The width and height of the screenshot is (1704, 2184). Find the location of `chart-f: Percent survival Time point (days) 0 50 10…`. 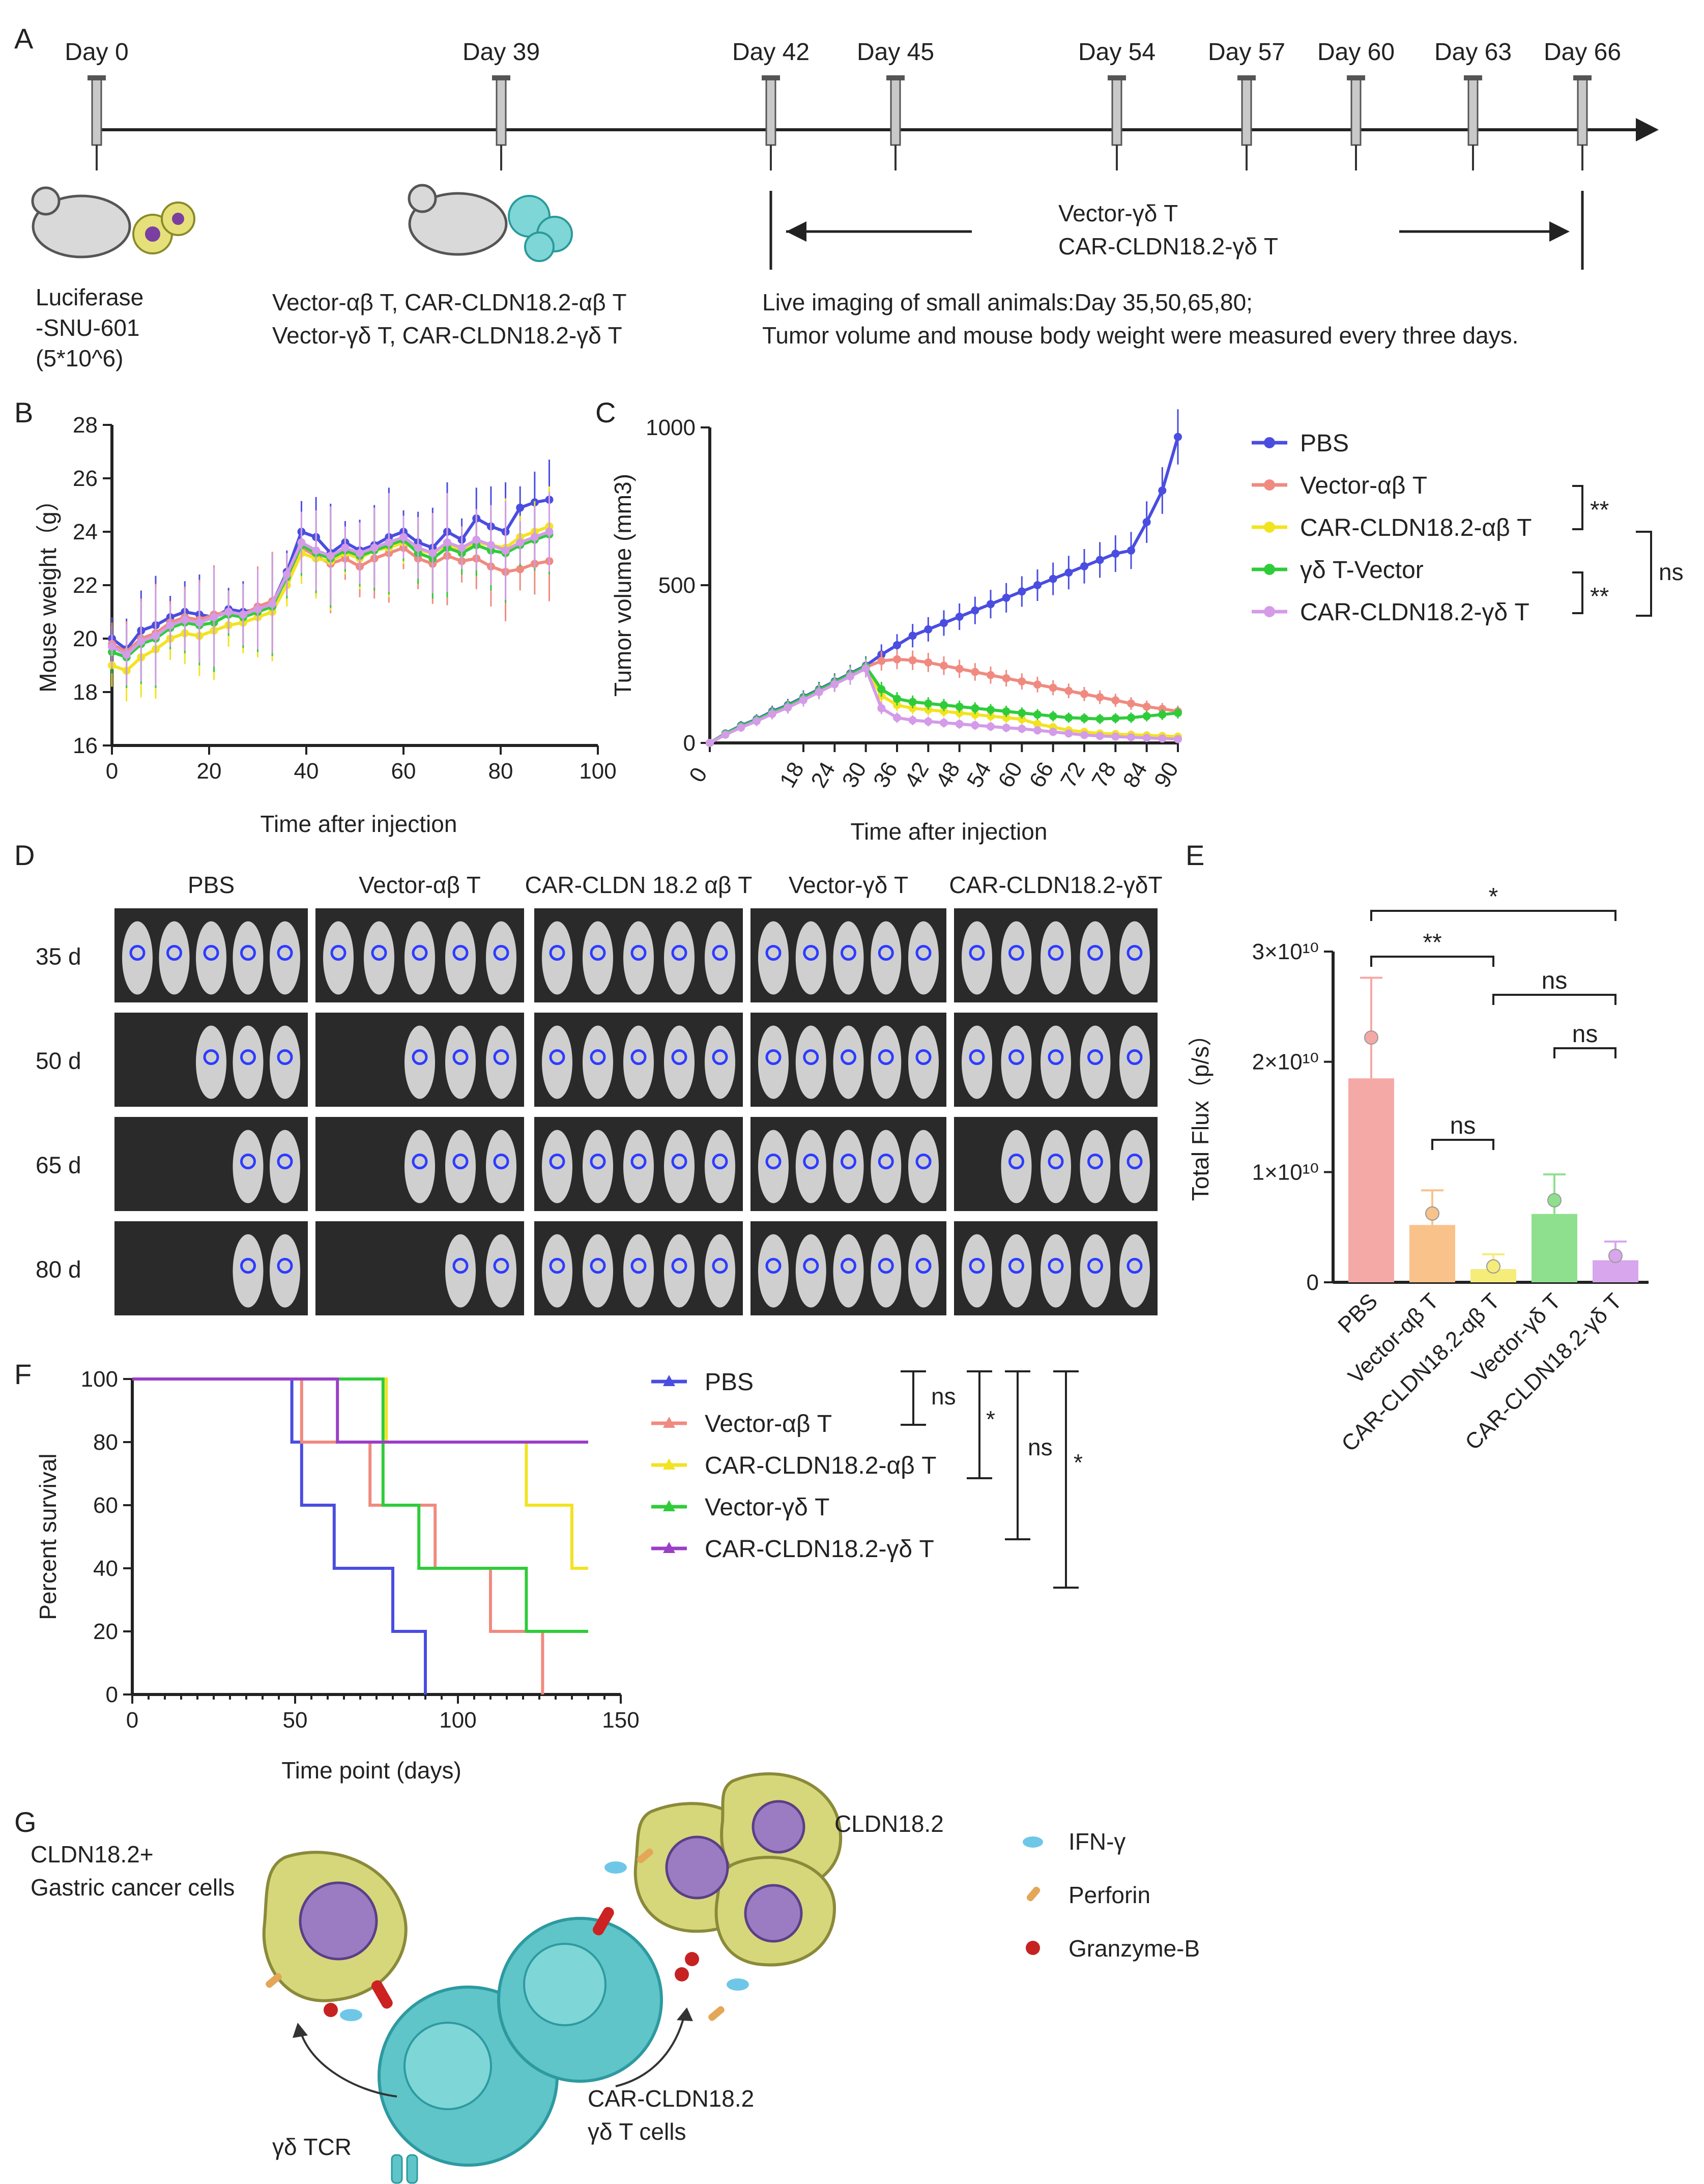

chart-f: Percent survival Time point (days) 0 50 10… is located at coordinates (337, 1575).